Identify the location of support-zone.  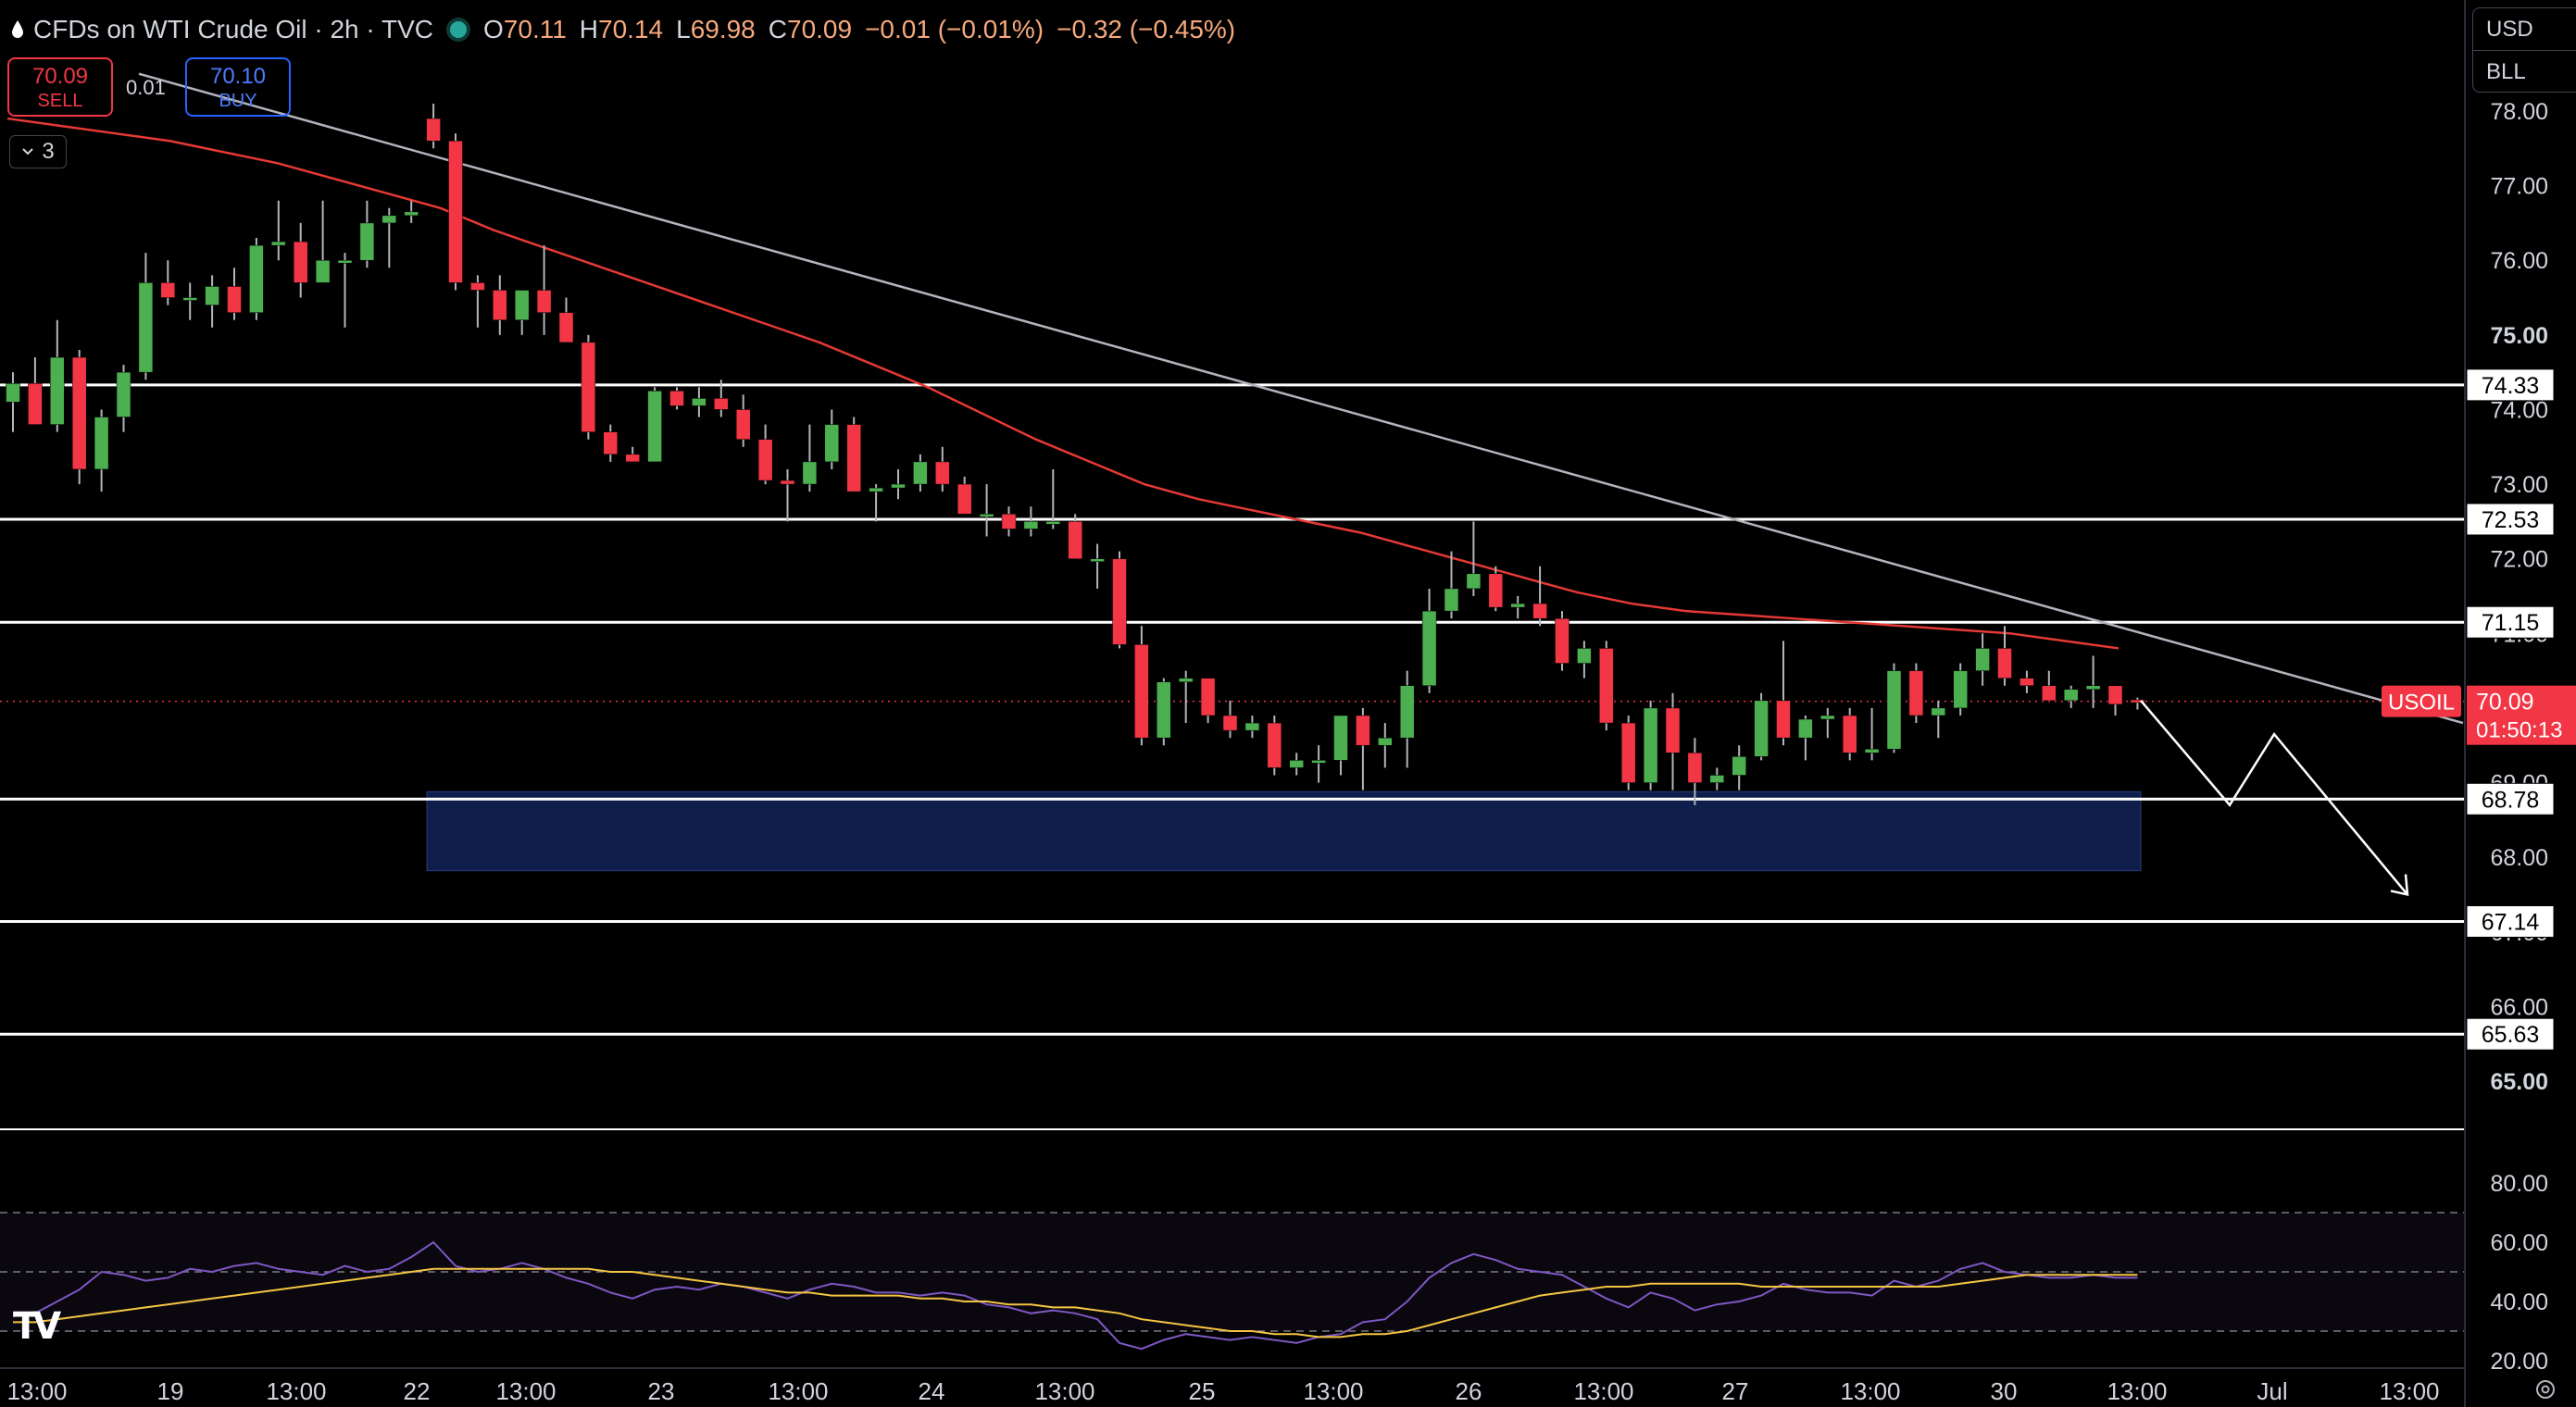
(1284, 831).